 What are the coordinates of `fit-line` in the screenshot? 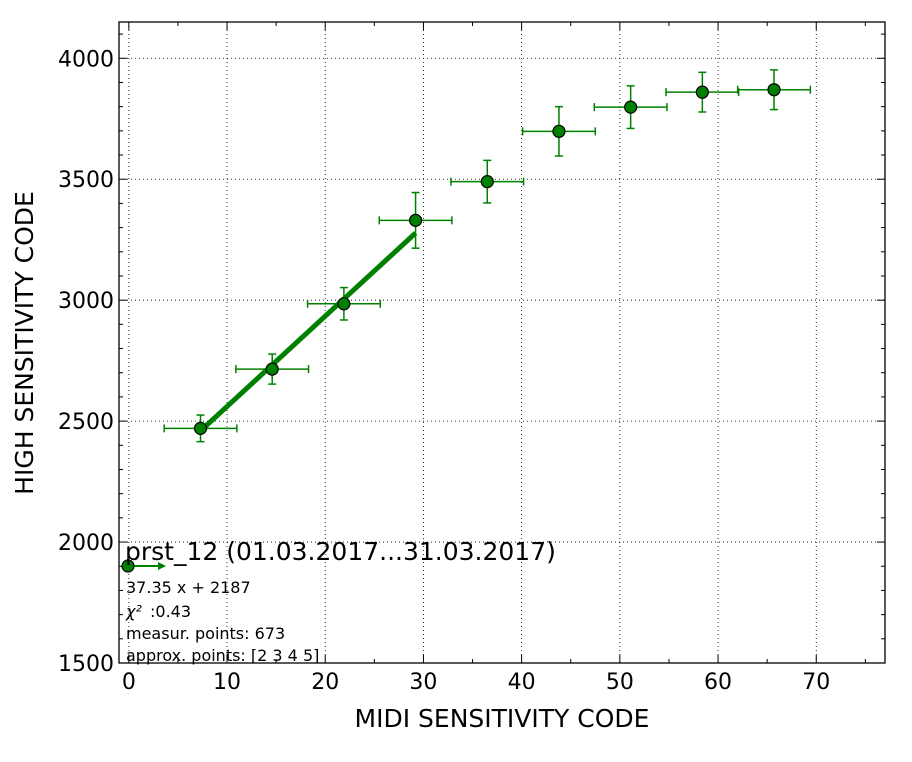 It's located at (308, 332).